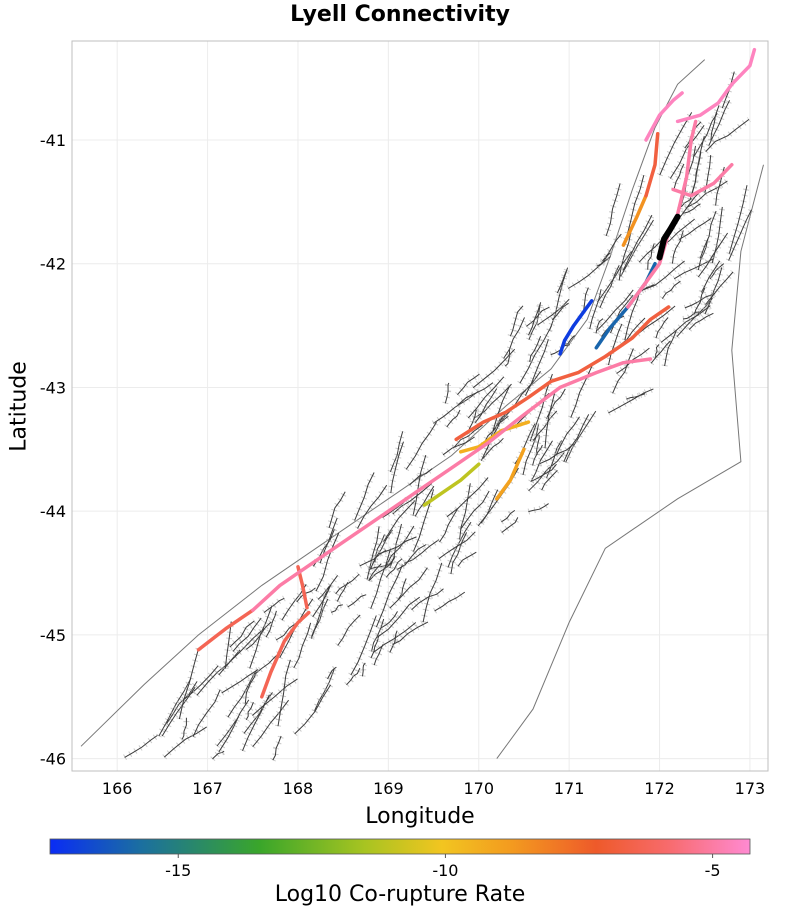  What do you see at coordinates (750, 788) in the screenshot?
I see `x-tick-label: 173` at bounding box center [750, 788].